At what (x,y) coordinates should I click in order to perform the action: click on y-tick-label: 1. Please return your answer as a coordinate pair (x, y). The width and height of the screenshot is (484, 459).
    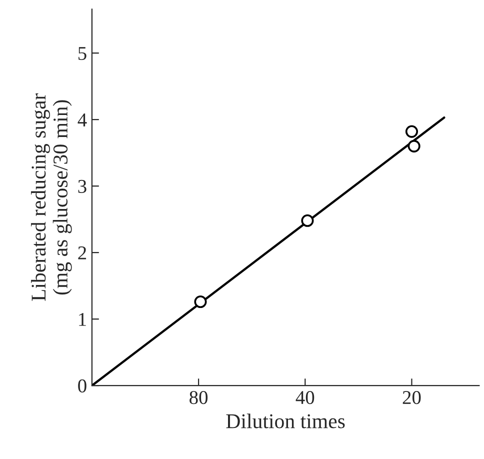
    Looking at the image, I should click on (82, 319).